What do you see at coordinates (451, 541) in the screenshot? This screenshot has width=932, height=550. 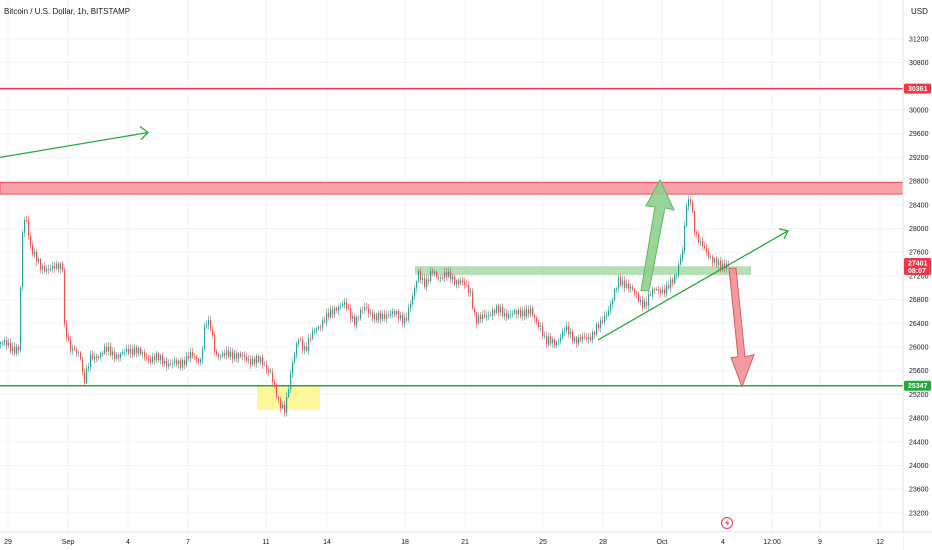 I see `time-axis-panel` at bounding box center [451, 541].